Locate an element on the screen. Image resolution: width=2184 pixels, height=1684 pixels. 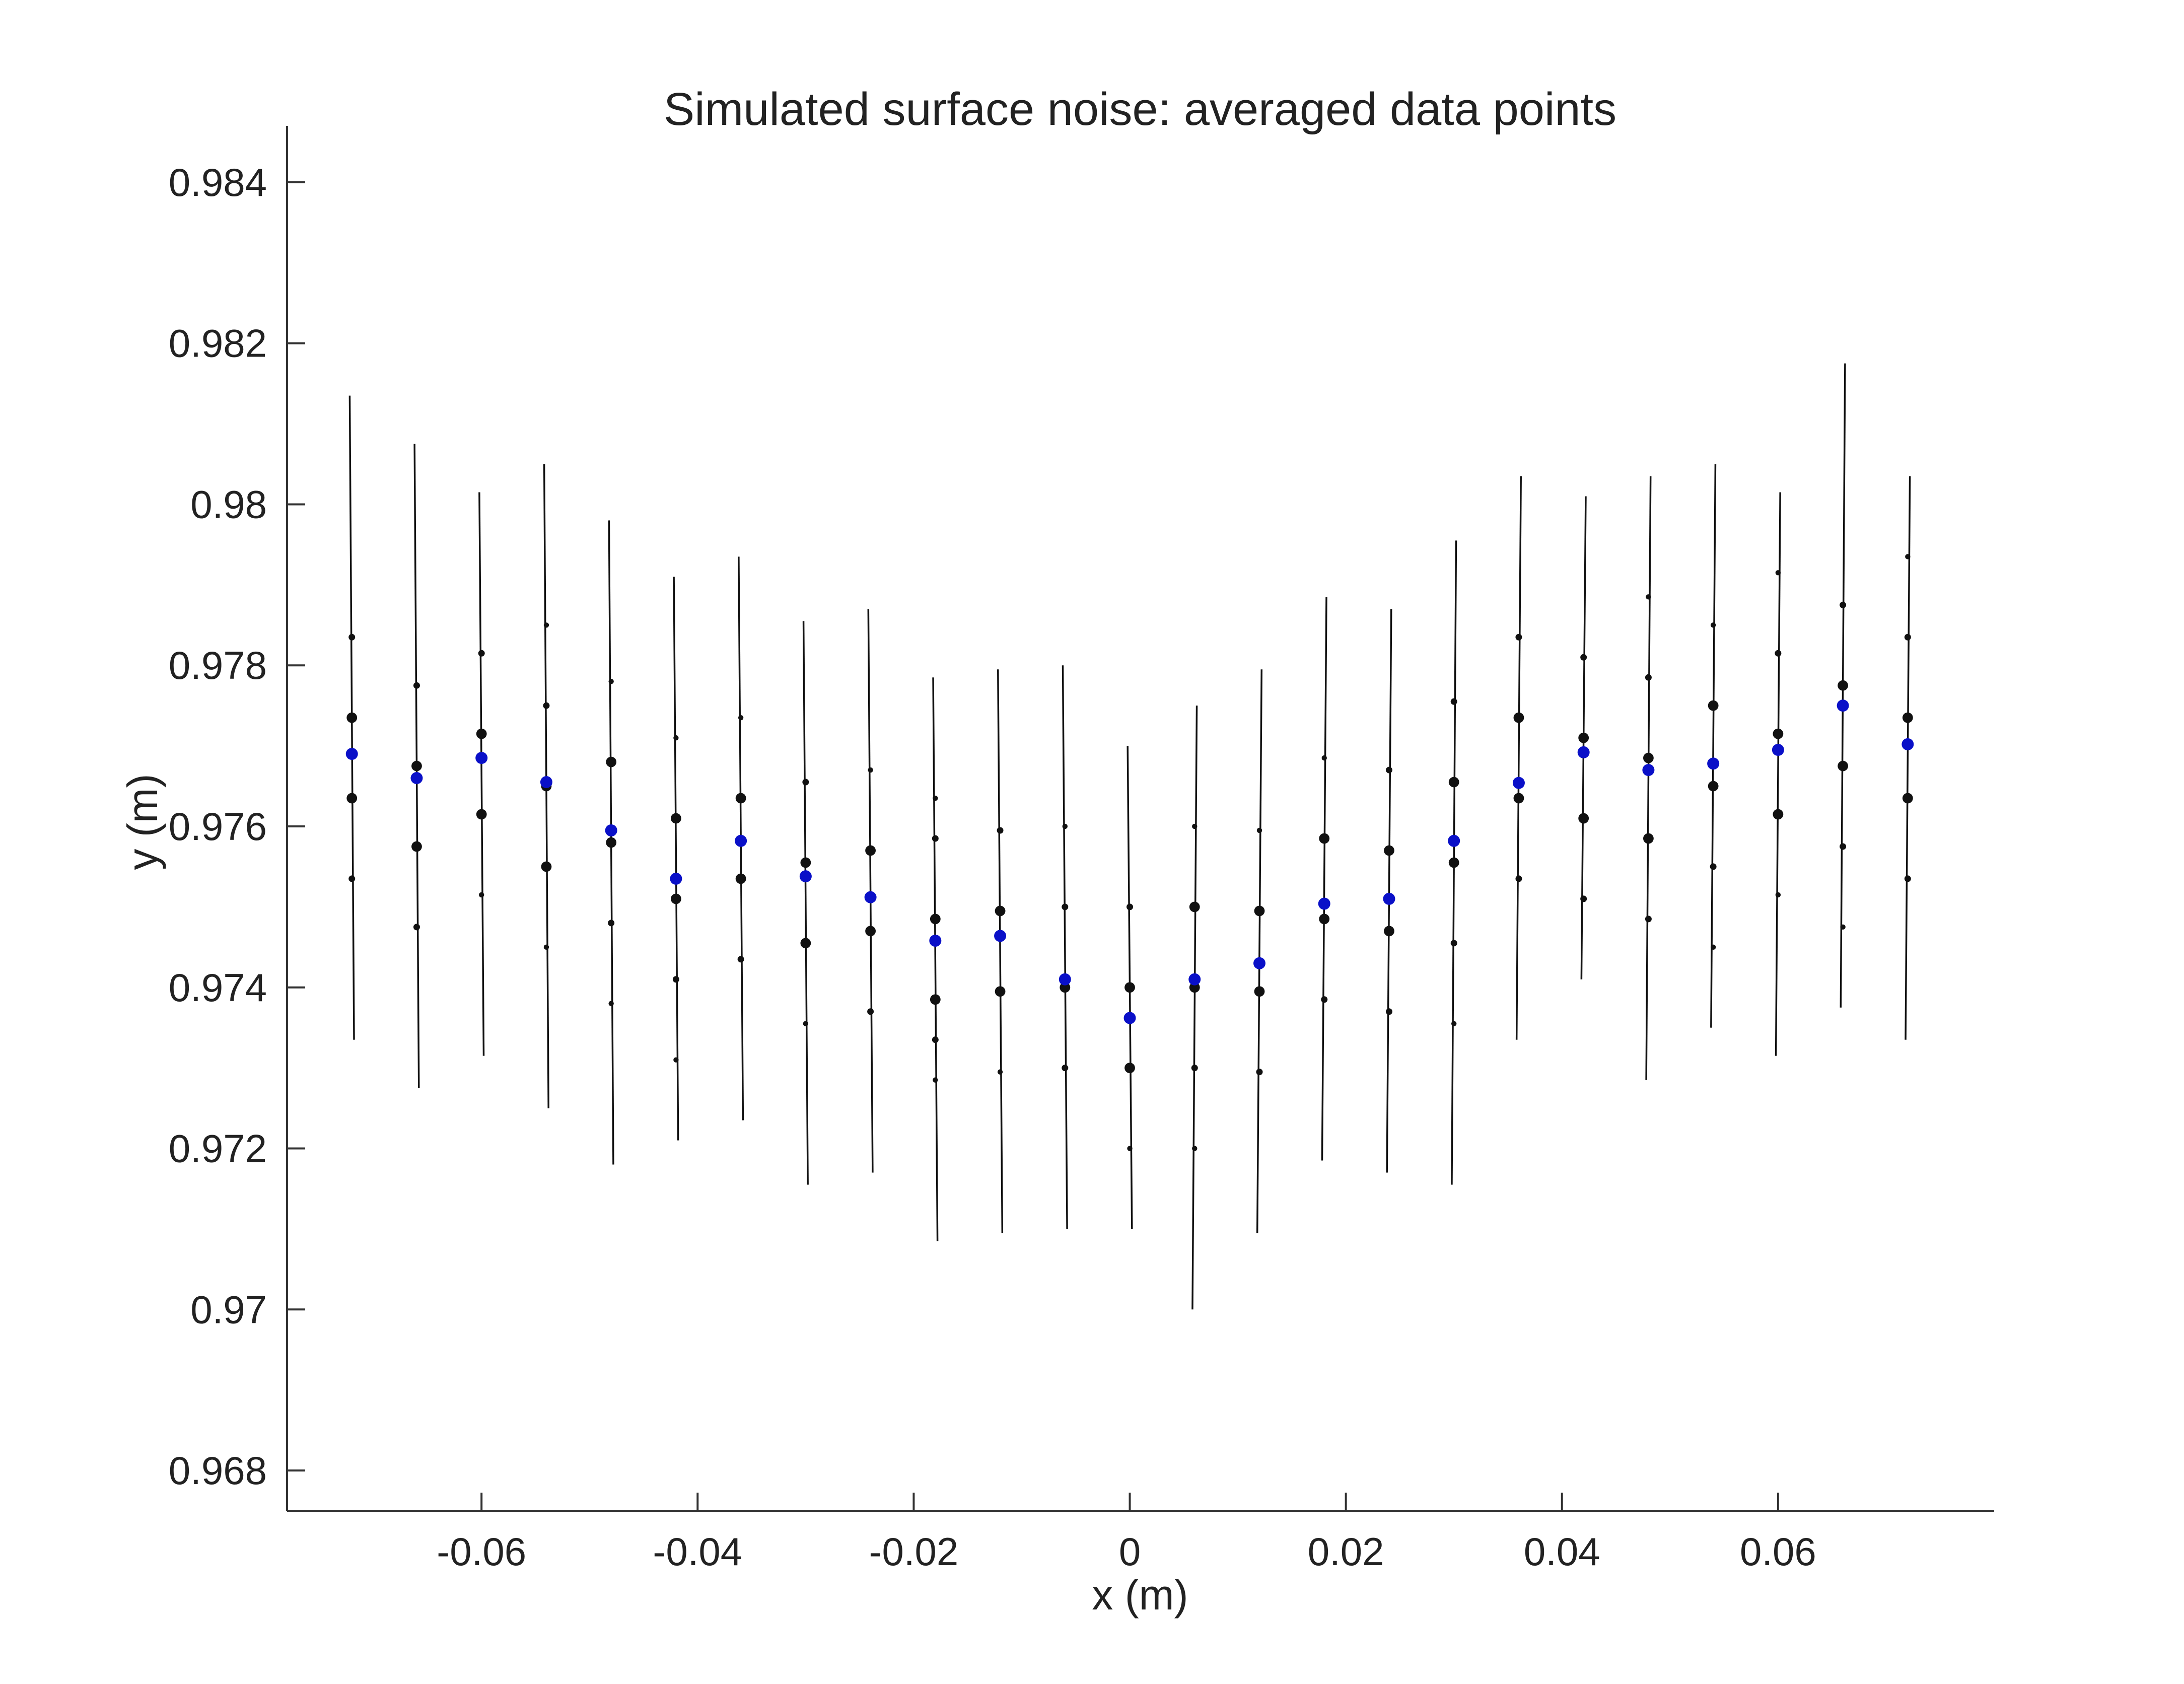
x-tick-label: -0.04 is located at coordinates (697, 1551).